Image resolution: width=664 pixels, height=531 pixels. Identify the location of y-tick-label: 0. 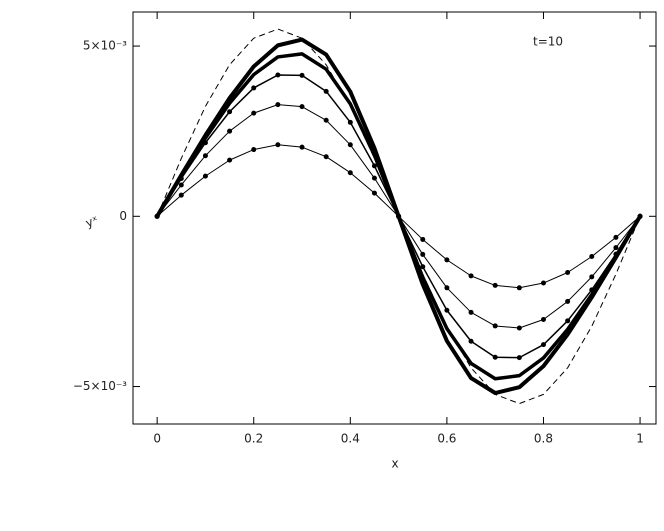
(123, 216).